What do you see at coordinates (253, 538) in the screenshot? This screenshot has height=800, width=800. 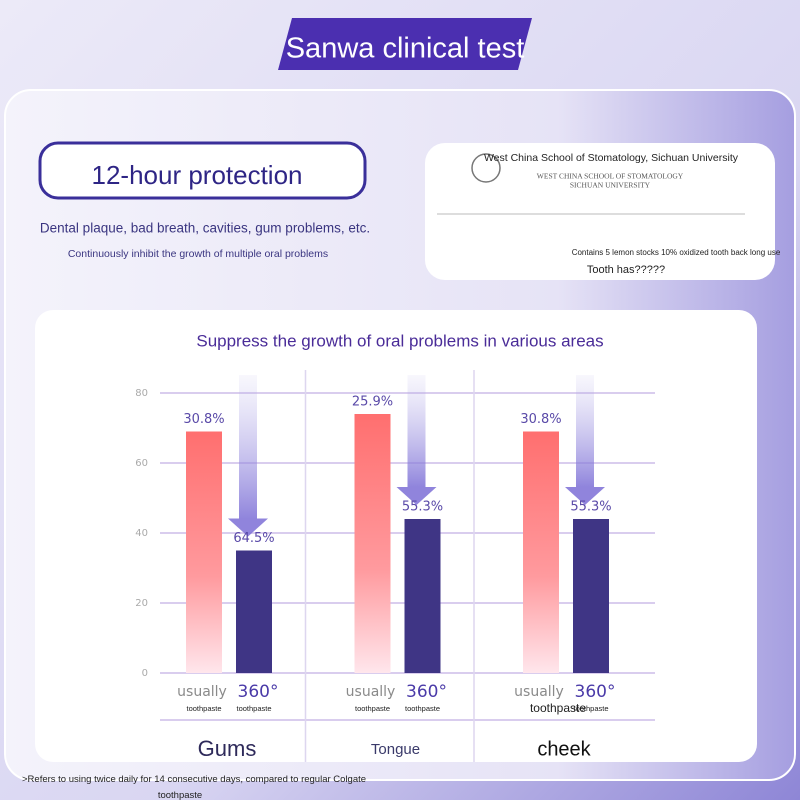 I see `bar-annotation: 64.5%` at bounding box center [253, 538].